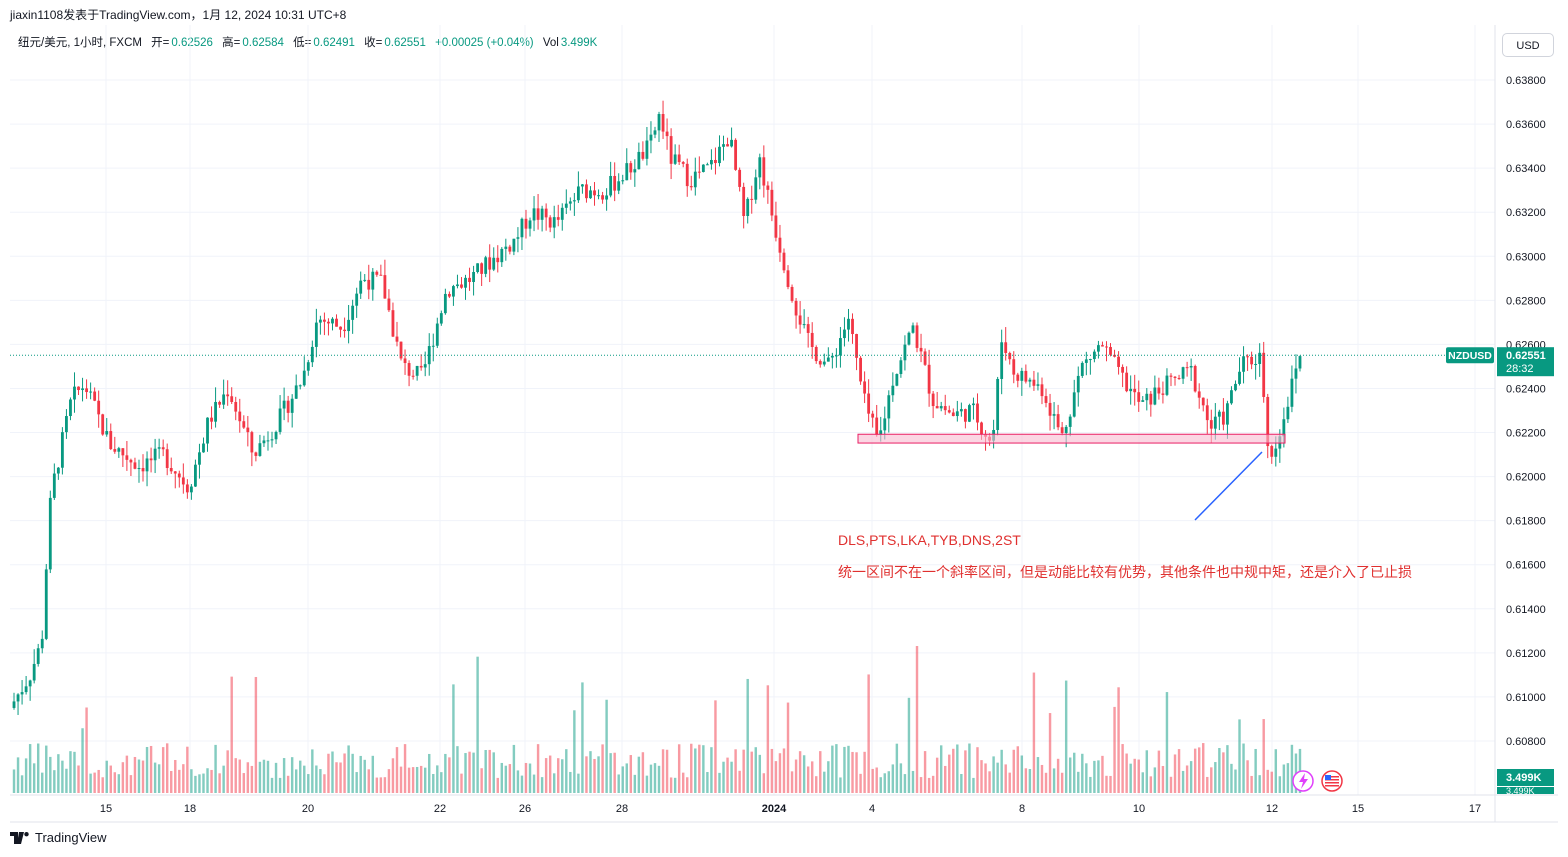 The image size is (1568, 857). Describe the element at coordinates (1475, 809) in the screenshot. I see `x-tick-label: 17` at that location.